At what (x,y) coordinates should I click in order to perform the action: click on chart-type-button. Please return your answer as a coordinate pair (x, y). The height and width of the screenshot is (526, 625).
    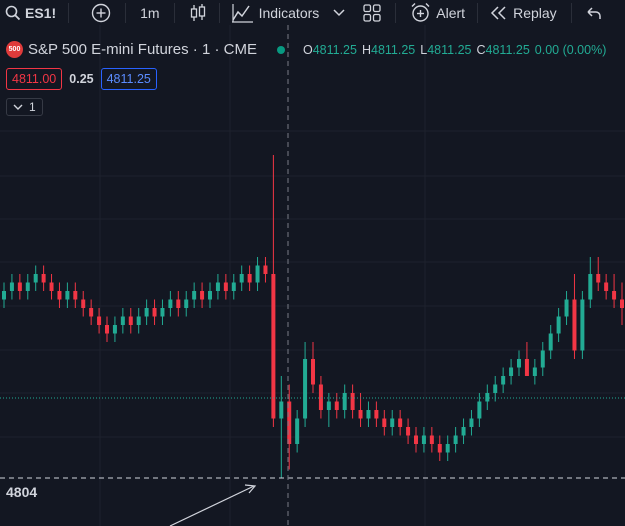
    Looking at the image, I should click on (197, 12).